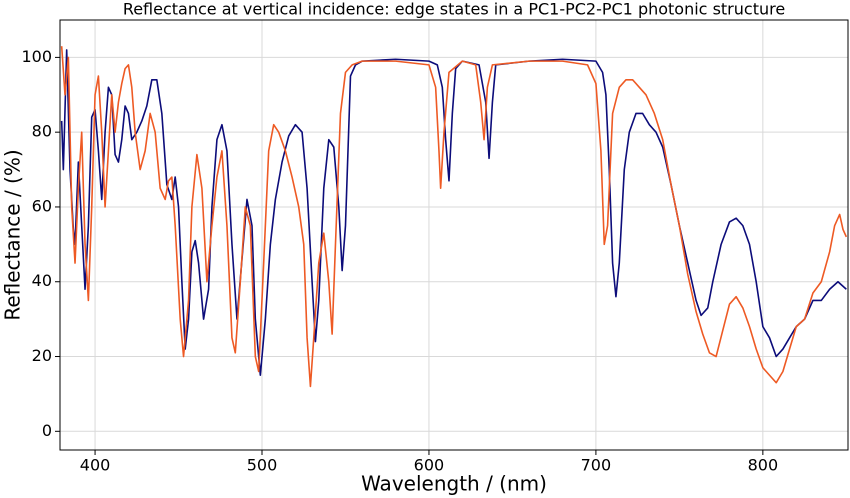  I want to click on x-tick-label: 700, so click(596, 465).